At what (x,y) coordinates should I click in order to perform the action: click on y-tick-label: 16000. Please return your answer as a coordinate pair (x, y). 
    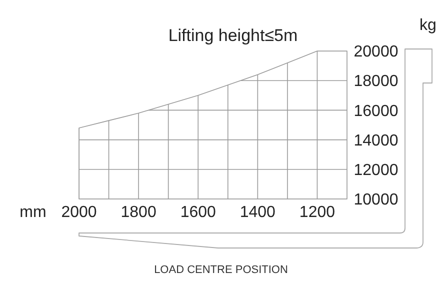
    Looking at the image, I should click on (376, 111).